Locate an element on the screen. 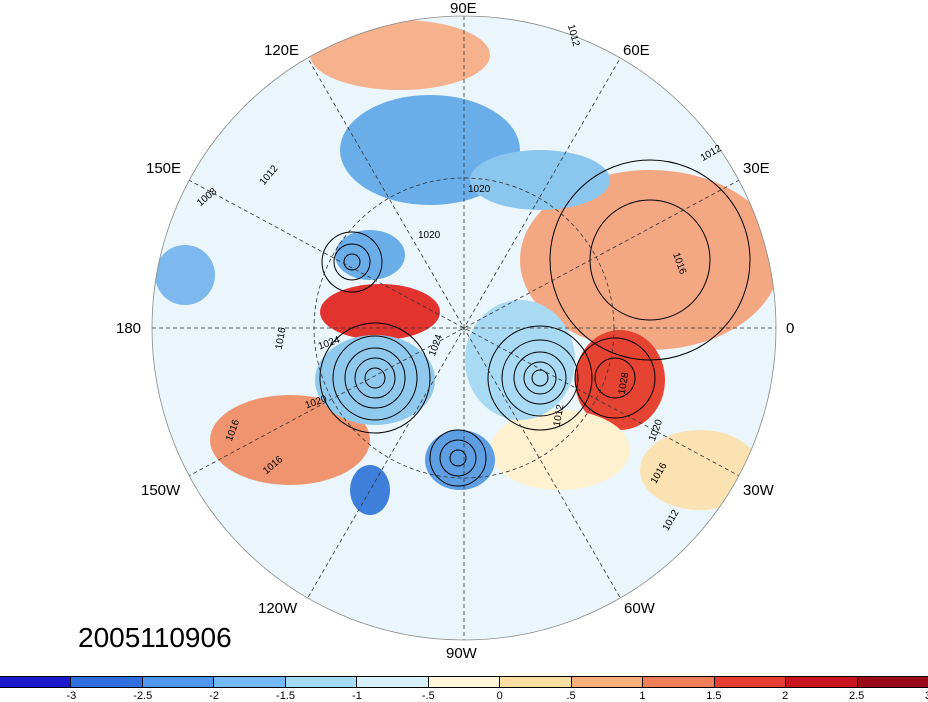 The width and height of the screenshot is (928, 702). timestamp: 2005110906 is located at coordinates (155, 637).